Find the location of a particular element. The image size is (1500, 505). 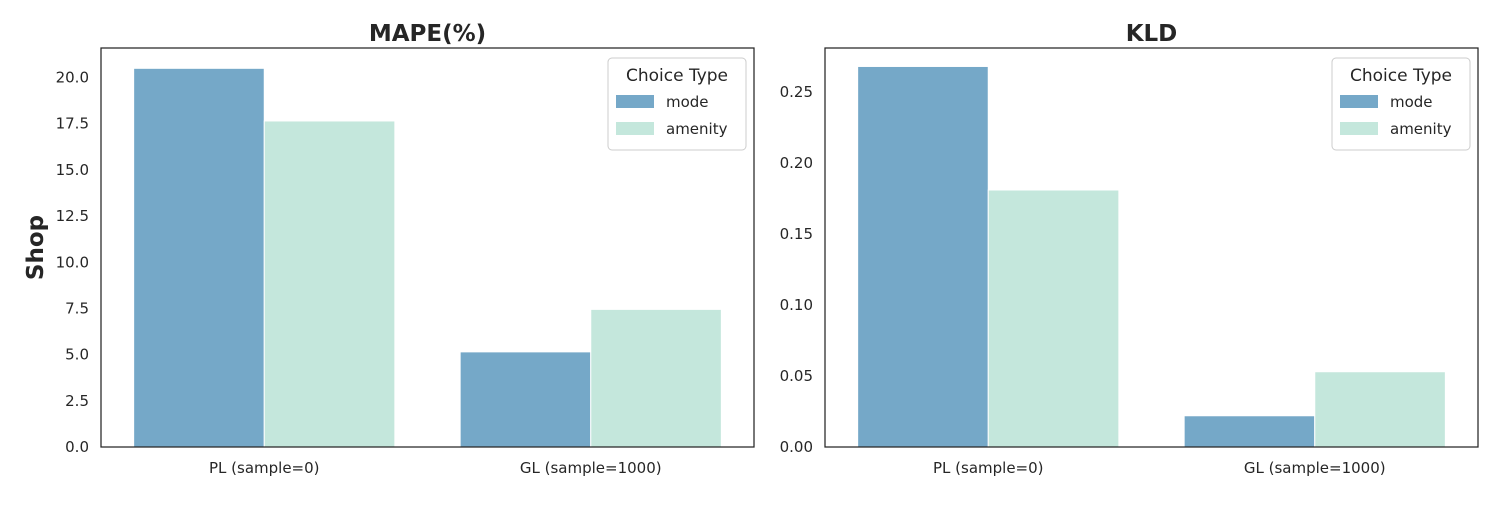

chart-title: MAPE(%) is located at coordinates (427, 34).